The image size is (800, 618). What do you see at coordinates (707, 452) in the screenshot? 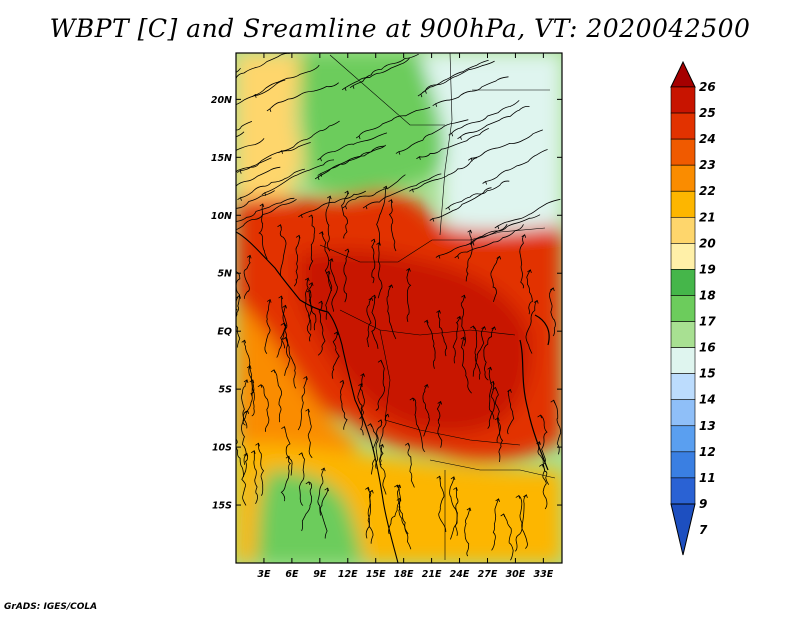
I see `colorbar-label: 12` at bounding box center [707, 452].